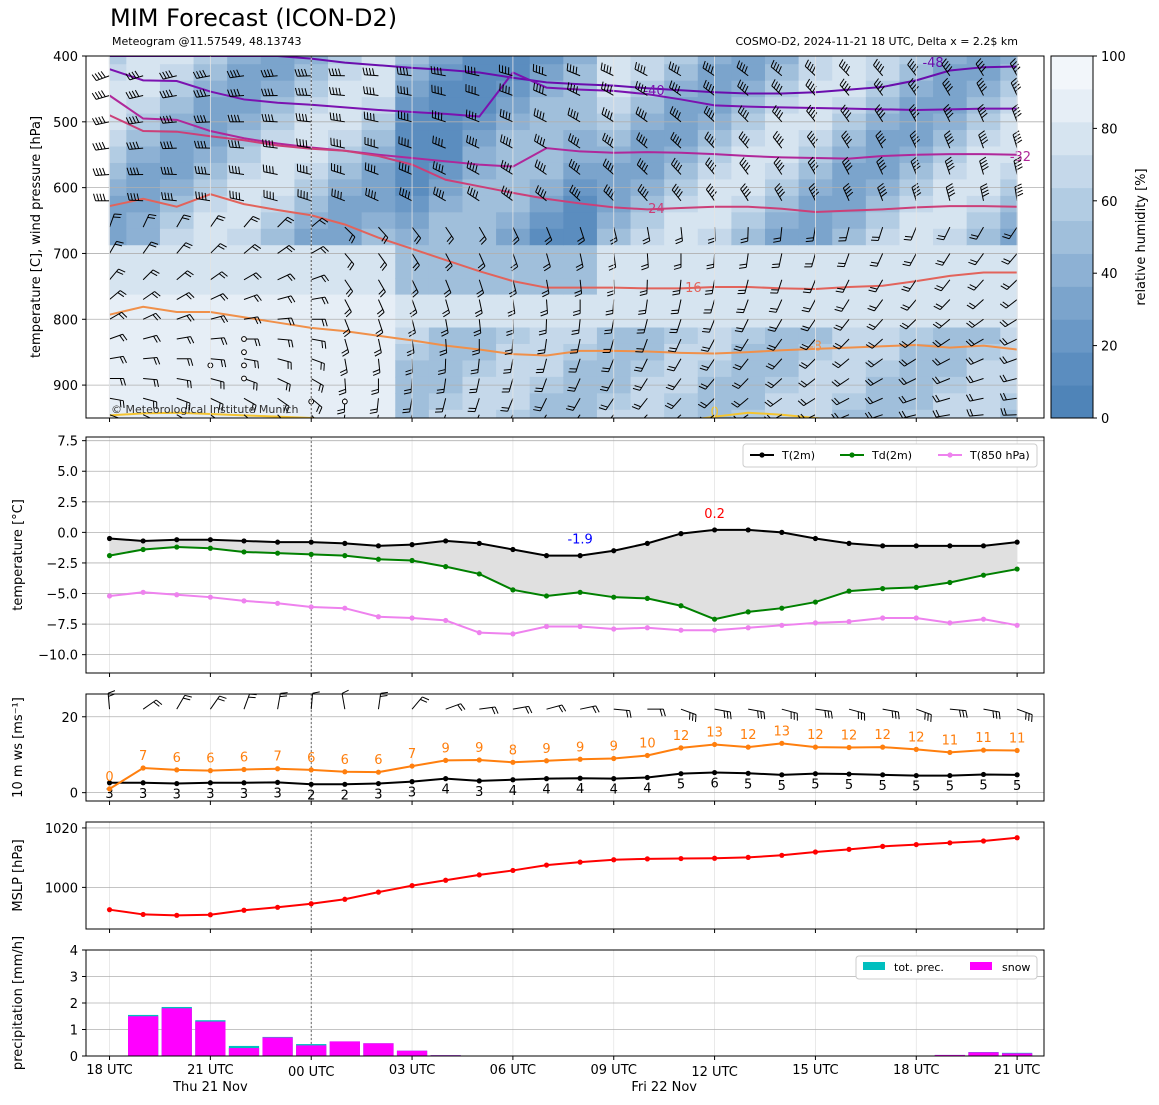 Image resolution: width=1159 pixels, height=1105 pixels. I want to click on y-tick-label: 400, so click(65, 57).